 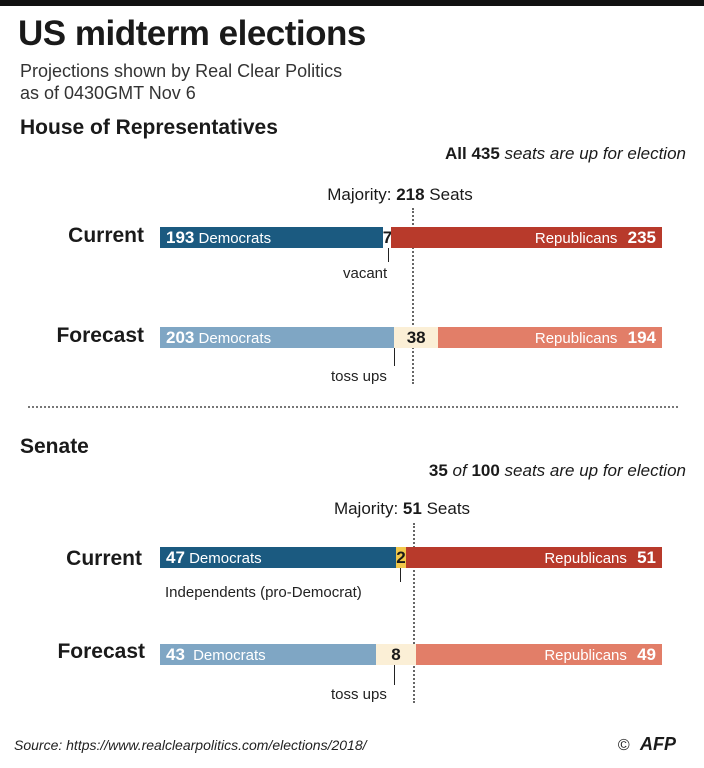 I want to click on afp-credit: © AFP, so click(x=647, y=744).